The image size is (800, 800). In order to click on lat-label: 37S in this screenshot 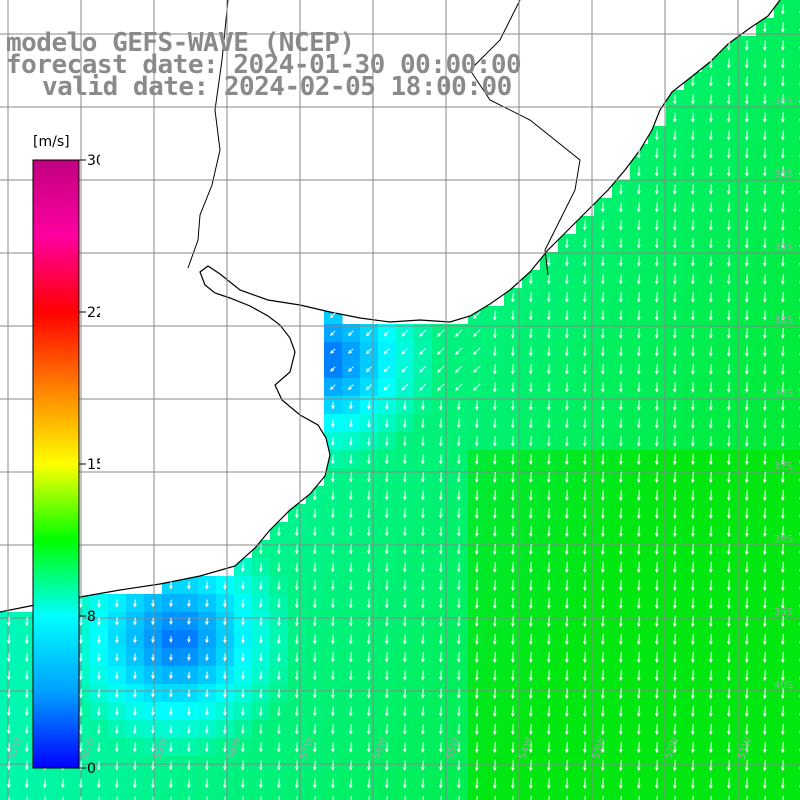, I will do `click(783, 466)`.